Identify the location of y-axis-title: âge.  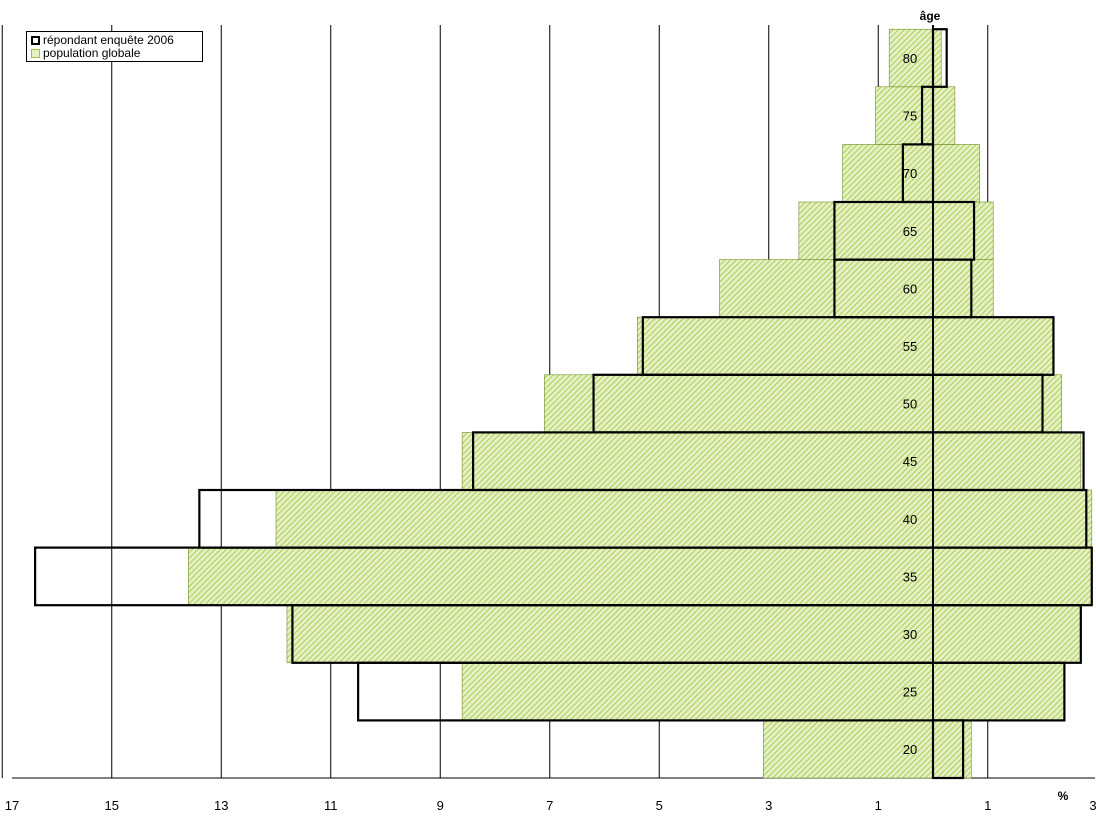
(930, 16).